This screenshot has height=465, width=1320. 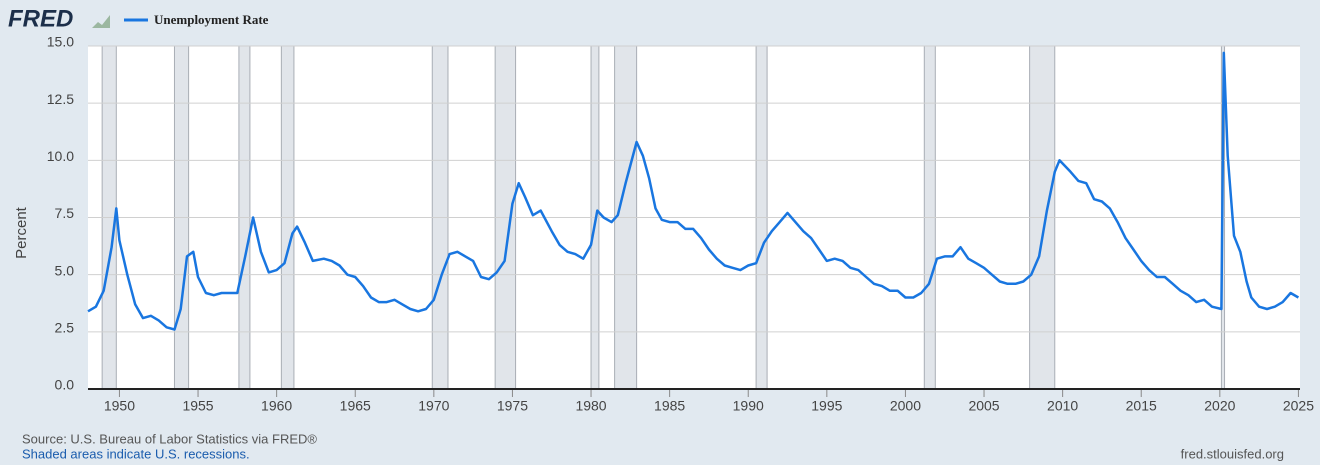 What do you see at coordinates (65, 328) in the screenshot?
I see `y-tick-label: 2.5` at bounding box center [65, 328].